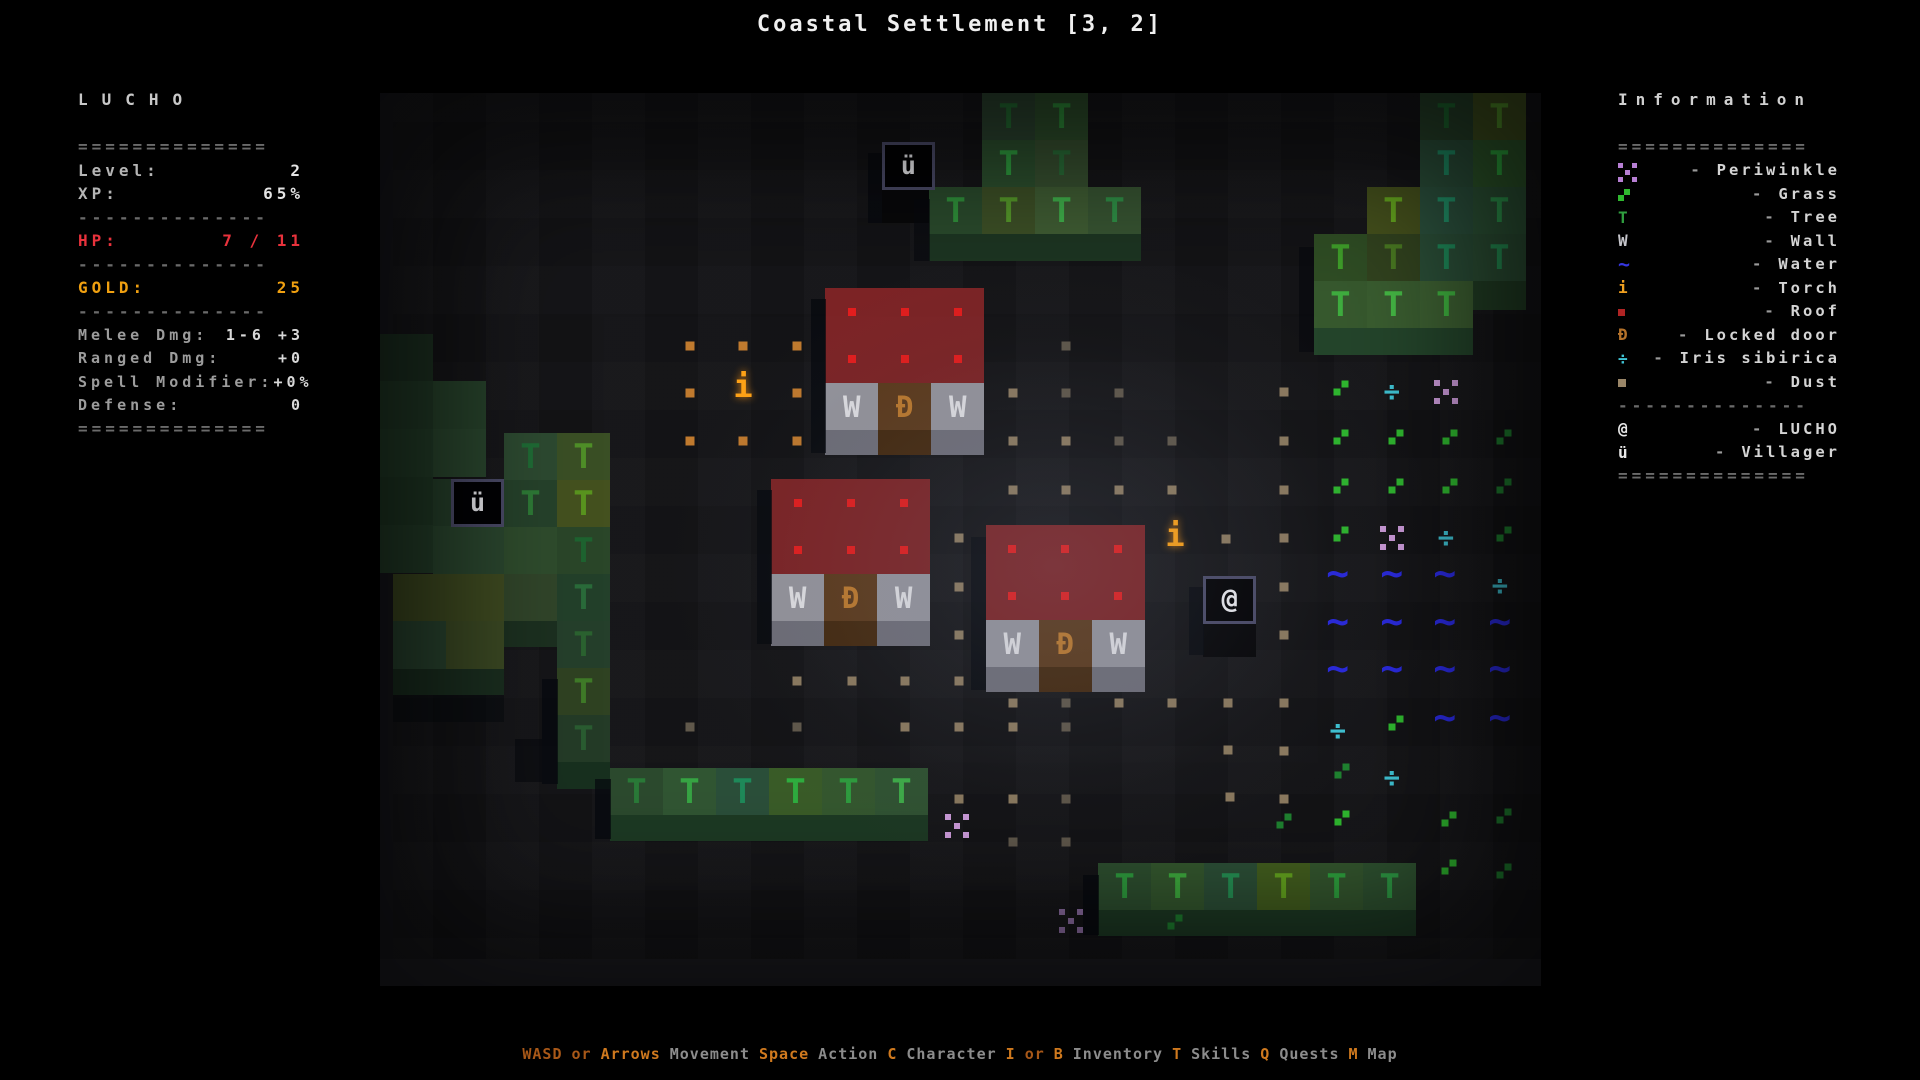  I want to click on help-action-label: Map, so click(1382, 1054).